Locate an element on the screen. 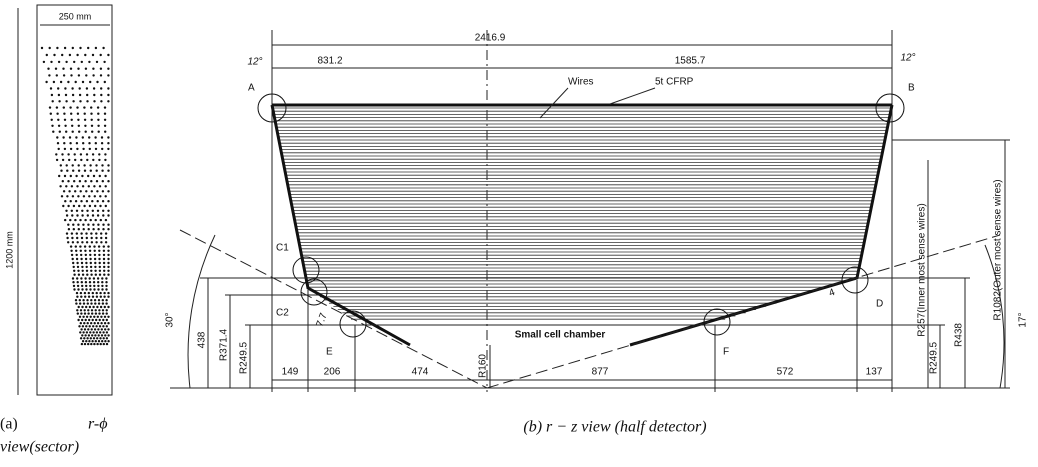  dim-label: 206 is located at coordinates (332, 372).